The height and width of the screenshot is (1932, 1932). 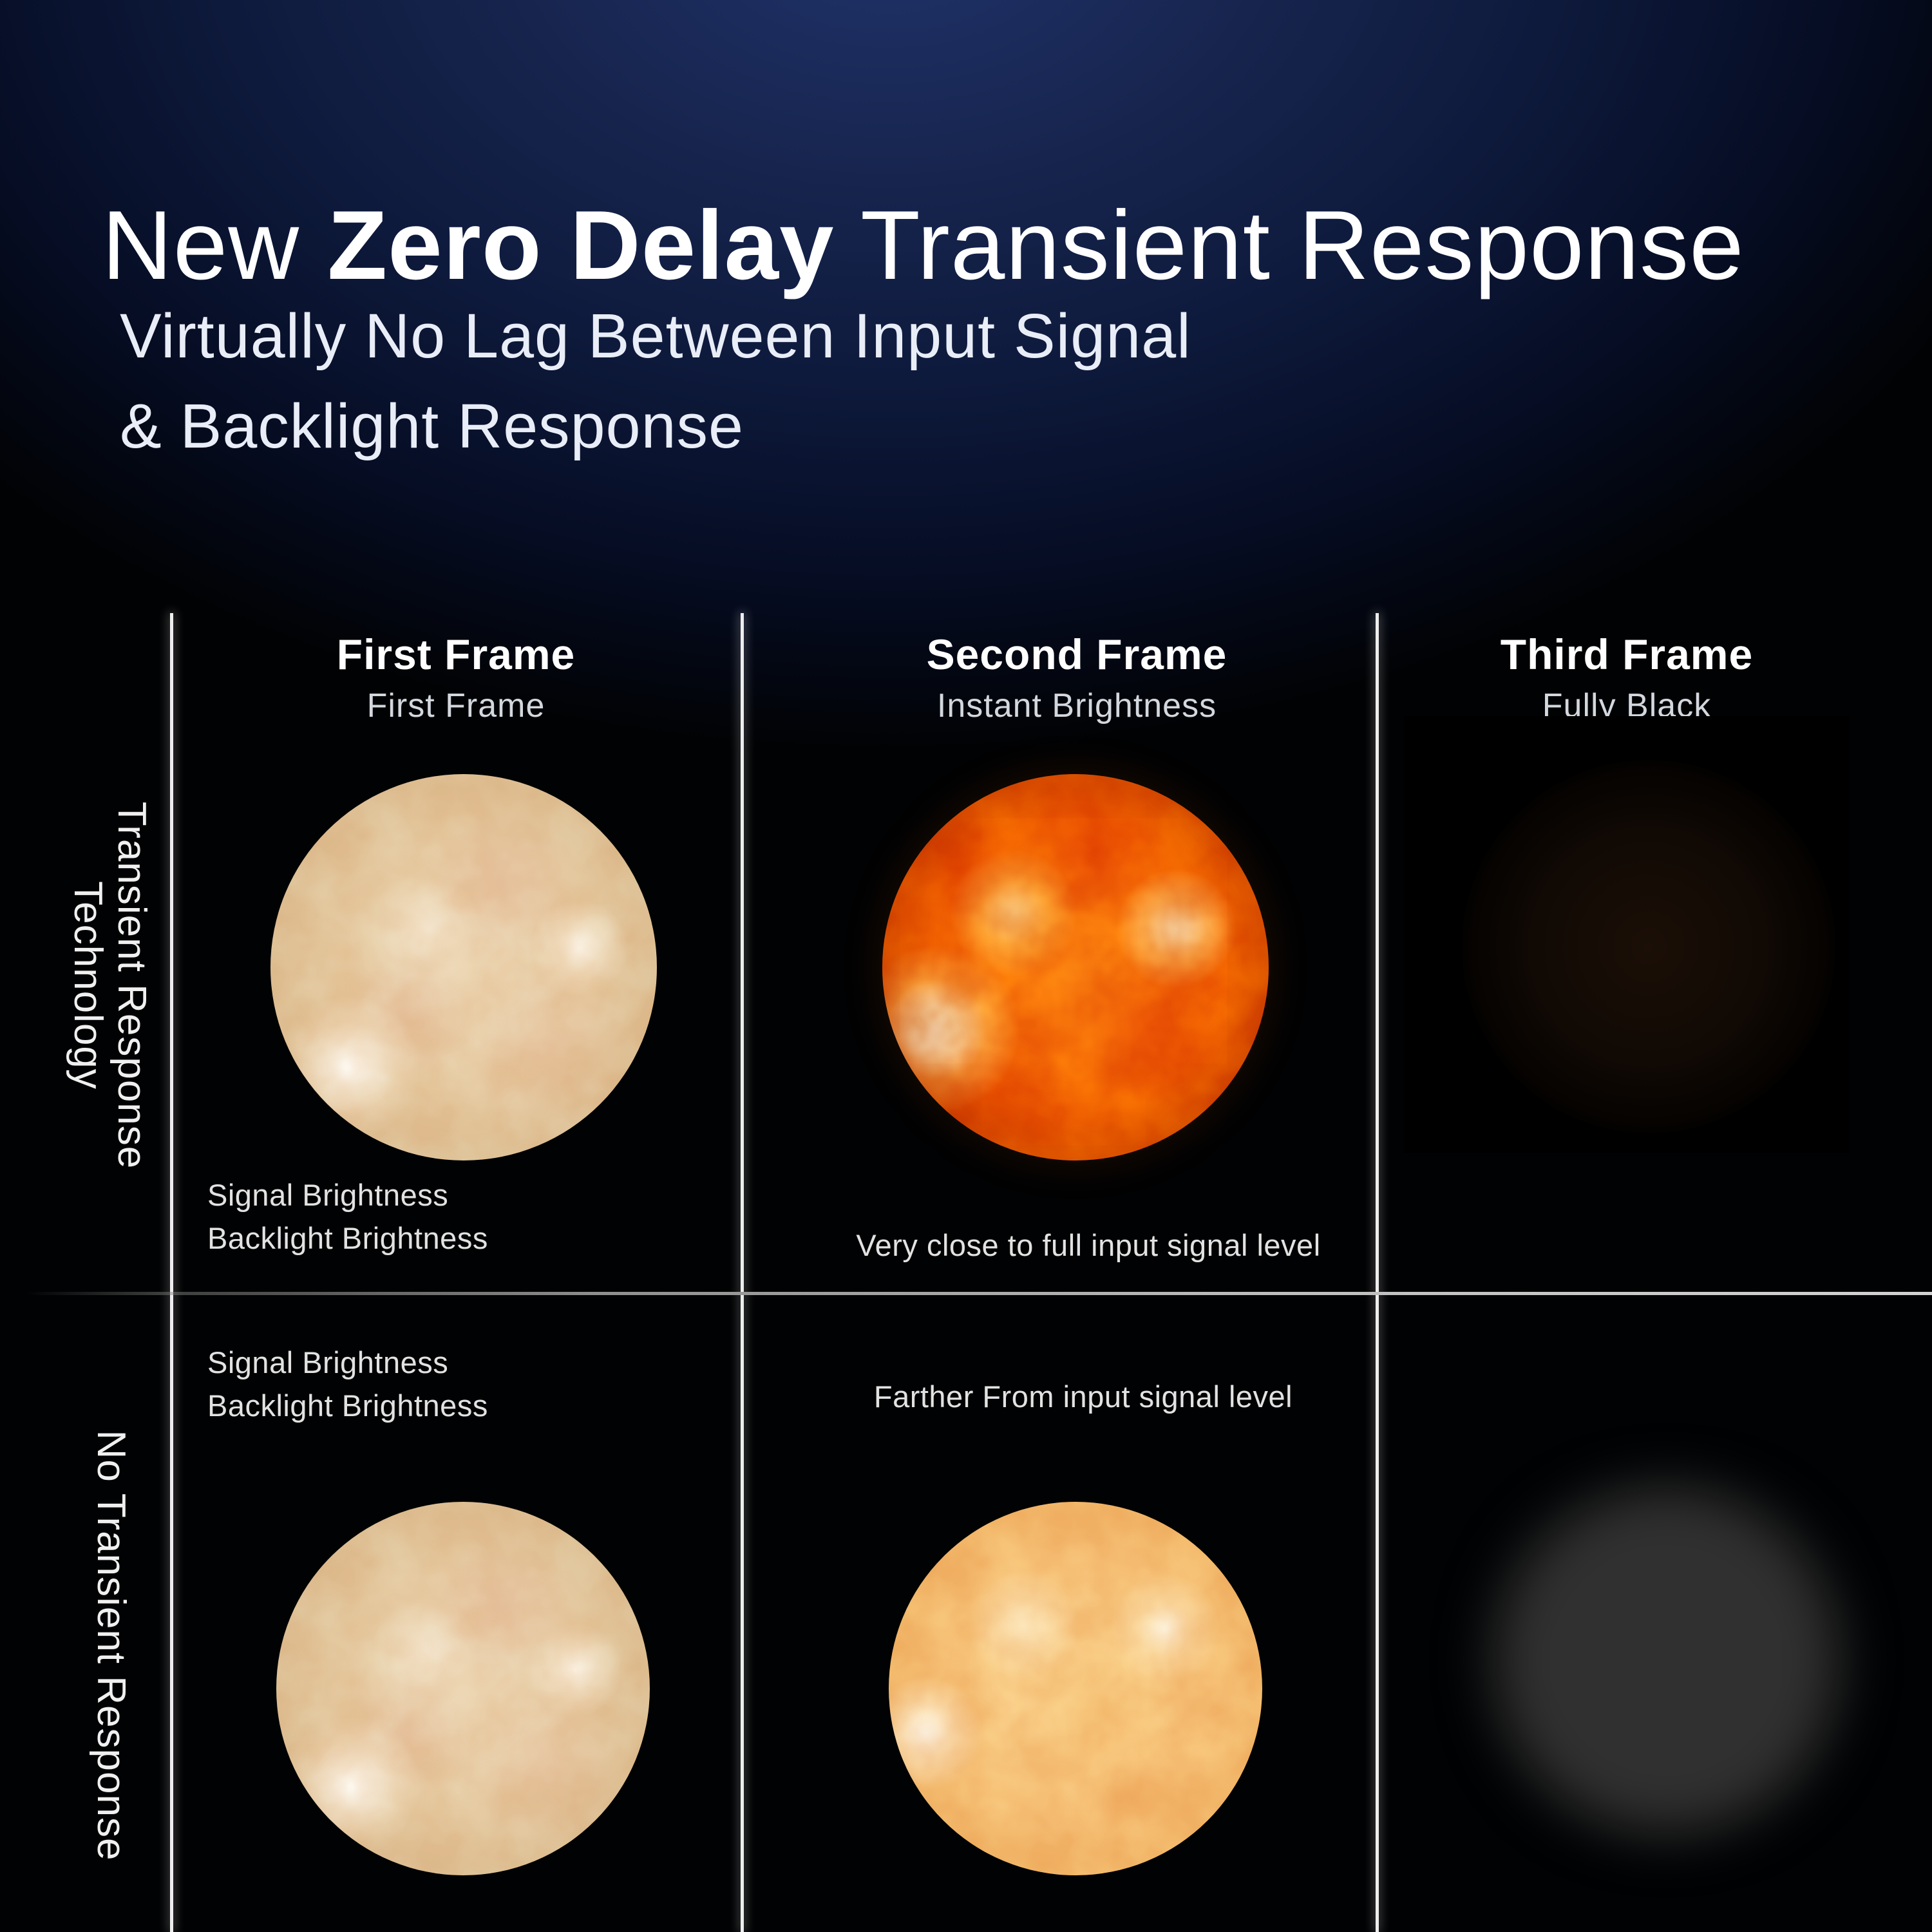 What do you see at coordinates (1649, 946) in the screenshot?
I see `sun-image-fully-black` at bounding box center [1649, 946].